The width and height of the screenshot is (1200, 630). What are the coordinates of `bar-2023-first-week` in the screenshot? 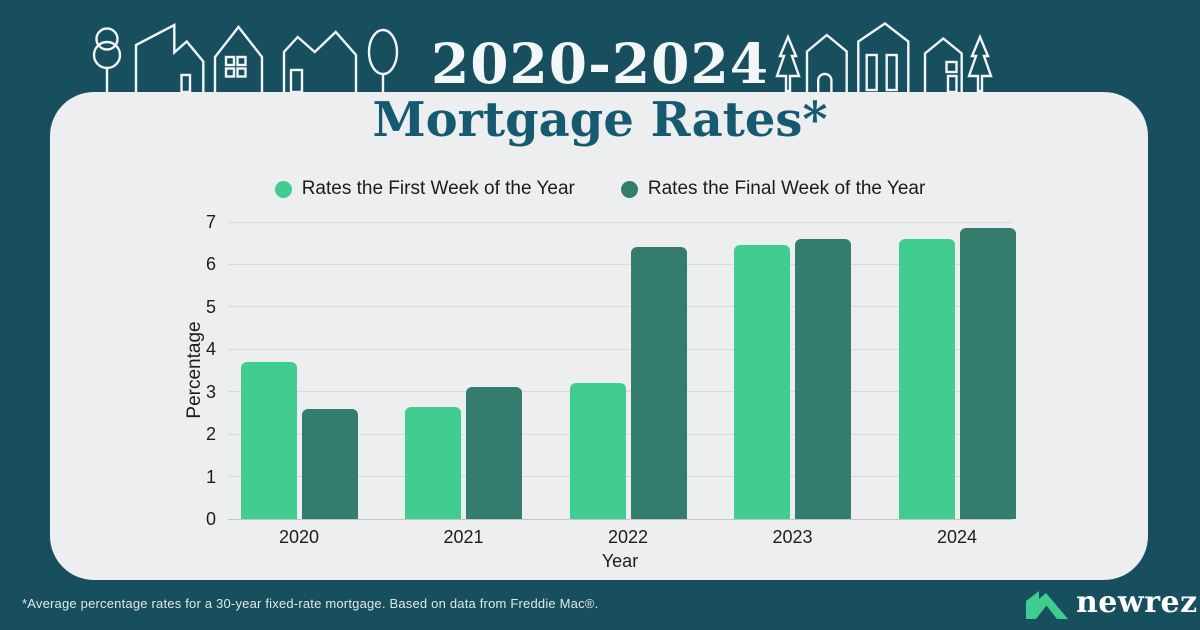 It's located at (762, 382).